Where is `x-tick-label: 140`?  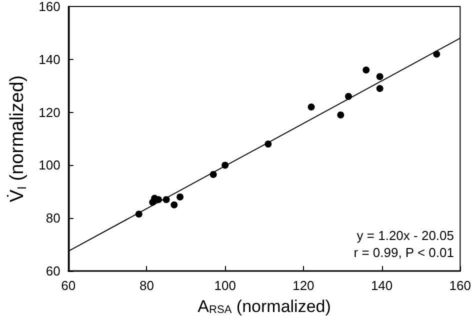 x-tick-label: 140 is located at coordinates (381, 285).